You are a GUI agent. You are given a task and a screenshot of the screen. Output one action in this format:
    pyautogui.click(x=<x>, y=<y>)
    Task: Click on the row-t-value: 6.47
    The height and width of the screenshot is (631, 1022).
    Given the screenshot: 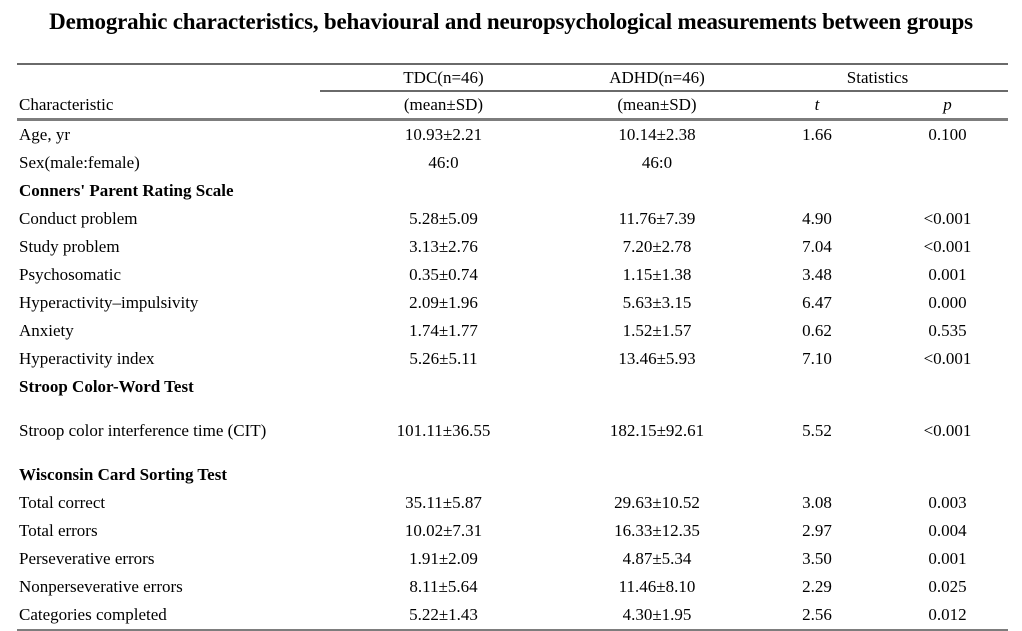 What is the action you would take?
    pyautogui.click(x=817, y=302)
    